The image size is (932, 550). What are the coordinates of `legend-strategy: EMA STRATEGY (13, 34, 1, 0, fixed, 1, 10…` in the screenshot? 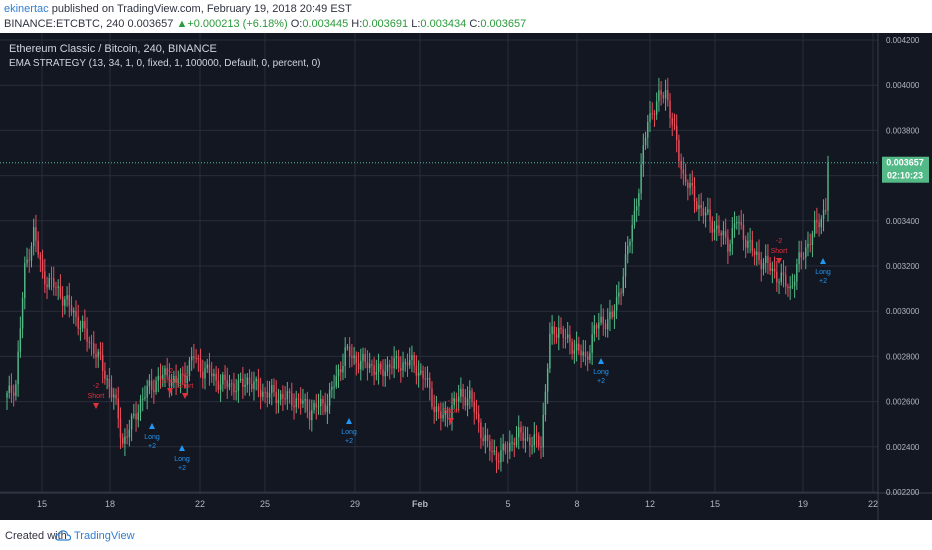 It's located at (164, 63).